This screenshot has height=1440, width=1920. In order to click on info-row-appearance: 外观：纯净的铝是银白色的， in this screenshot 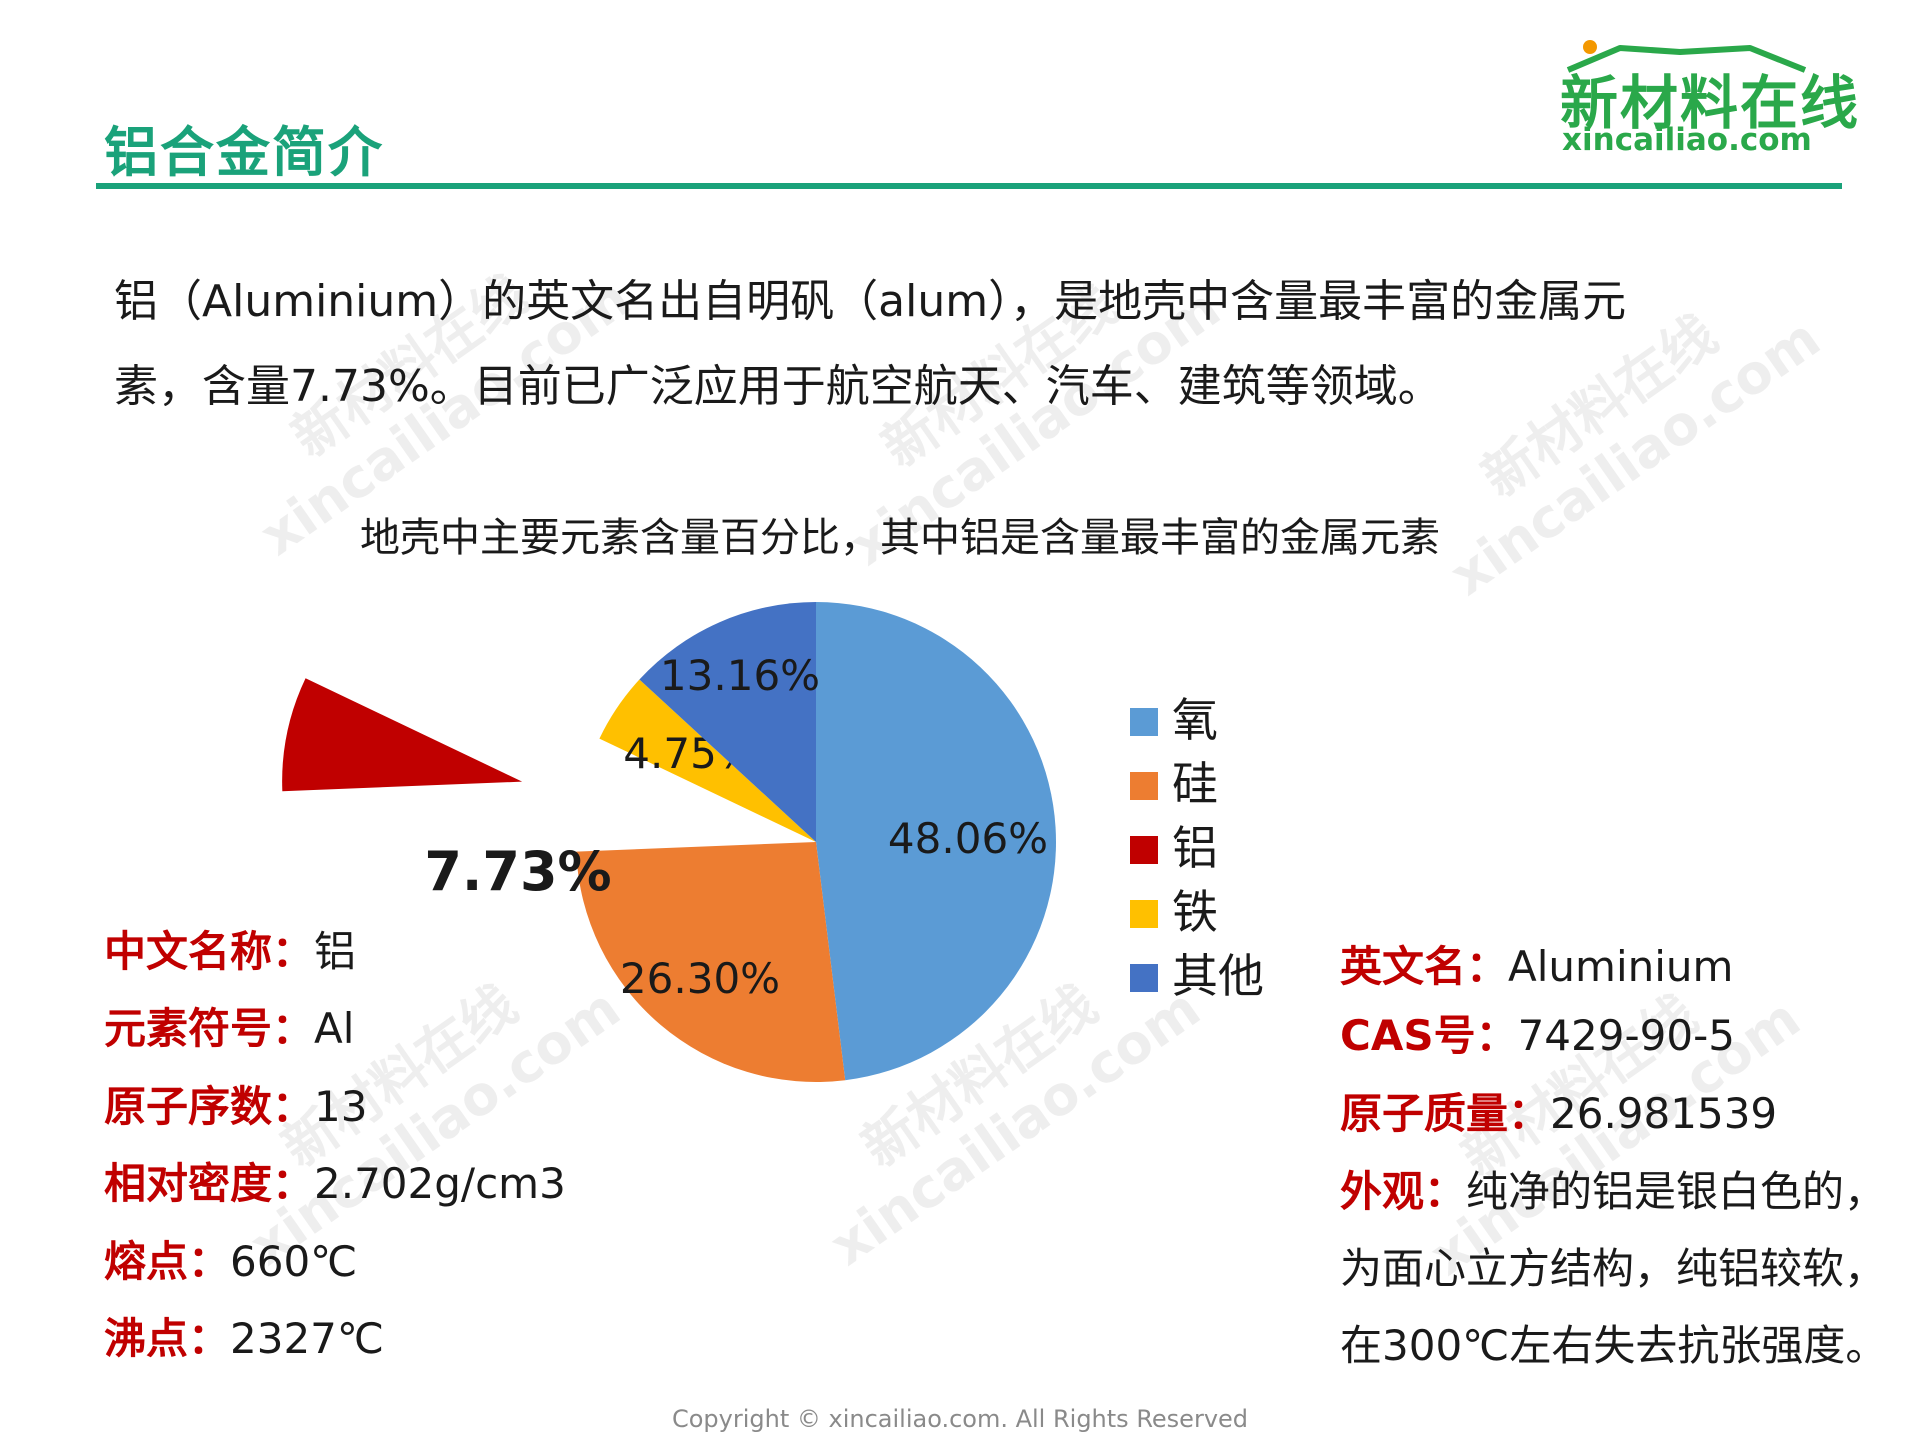, I will do `click(1613, 1191)`.